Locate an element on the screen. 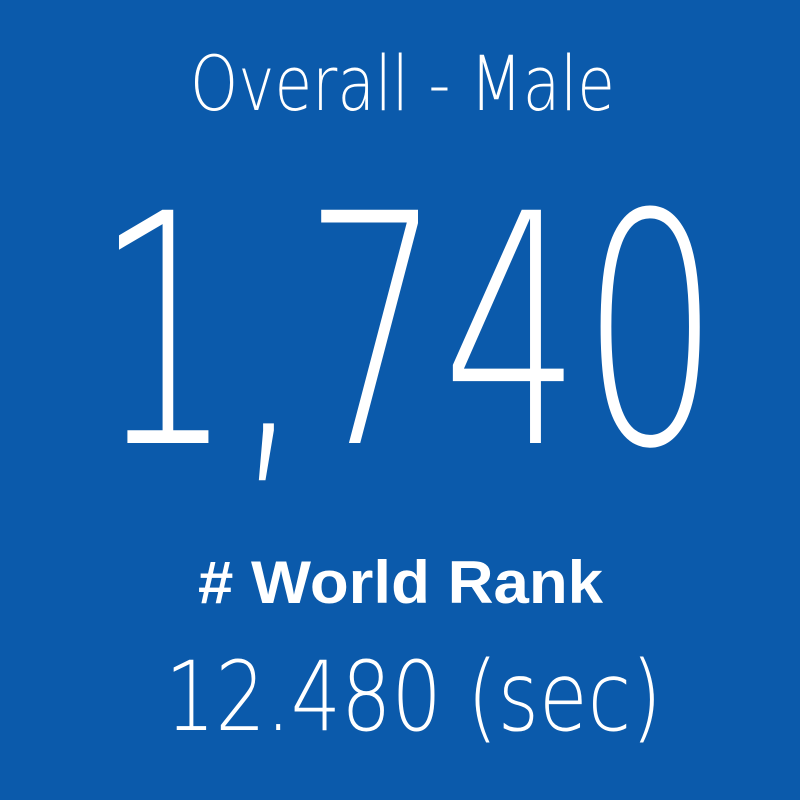 This screenshot has width=800, height=800. rank-label: # World Rank is located at coordinates (401, 582).